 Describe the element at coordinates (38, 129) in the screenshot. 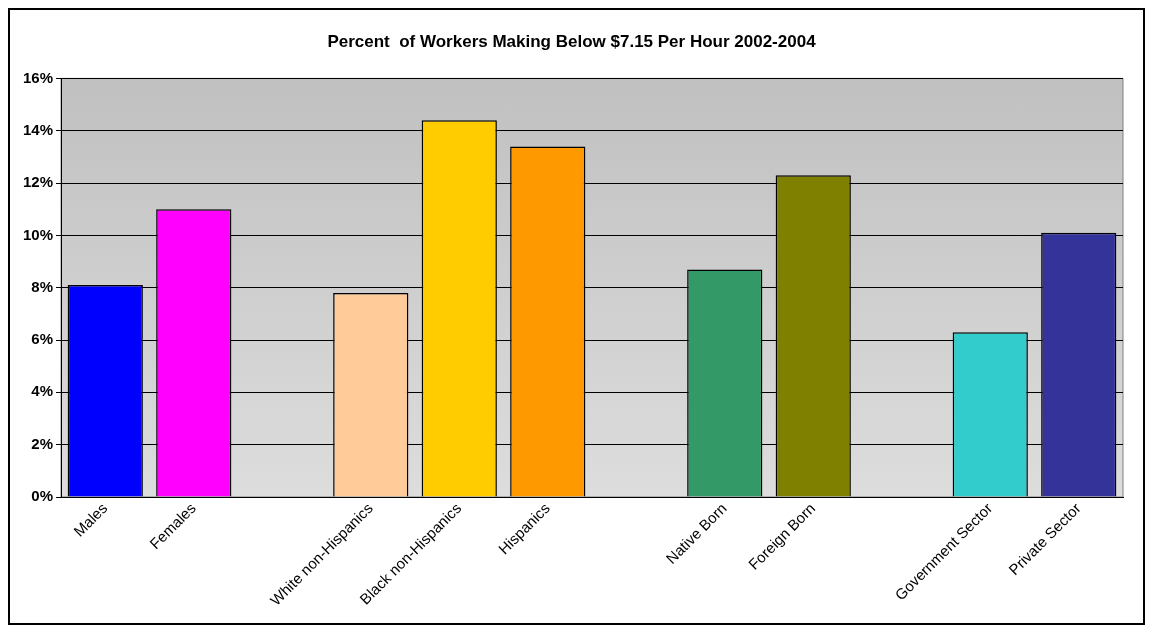

I see `y-tick-label: 14%` at that location.